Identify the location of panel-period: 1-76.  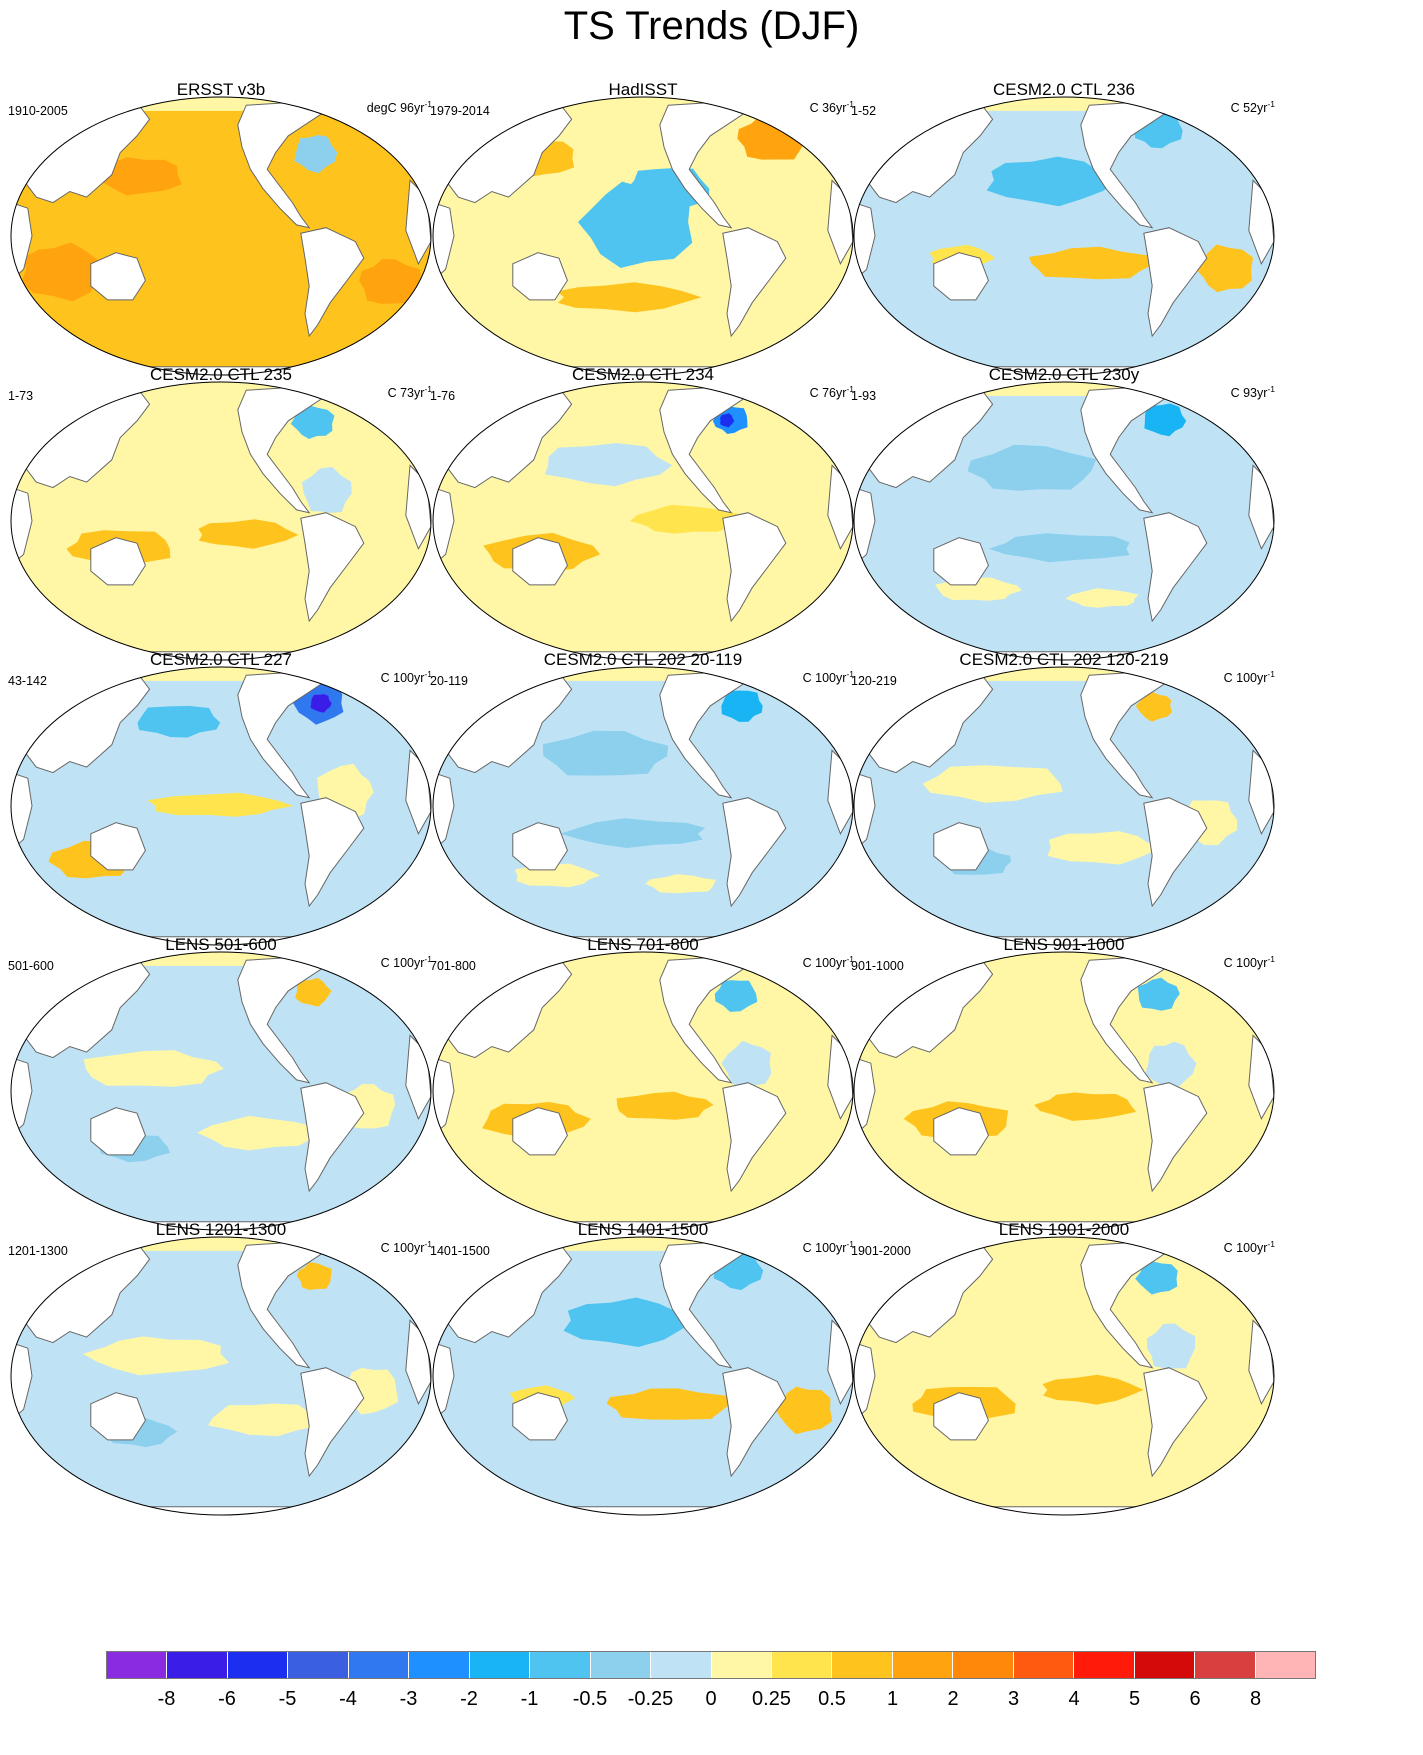
(443, 396).